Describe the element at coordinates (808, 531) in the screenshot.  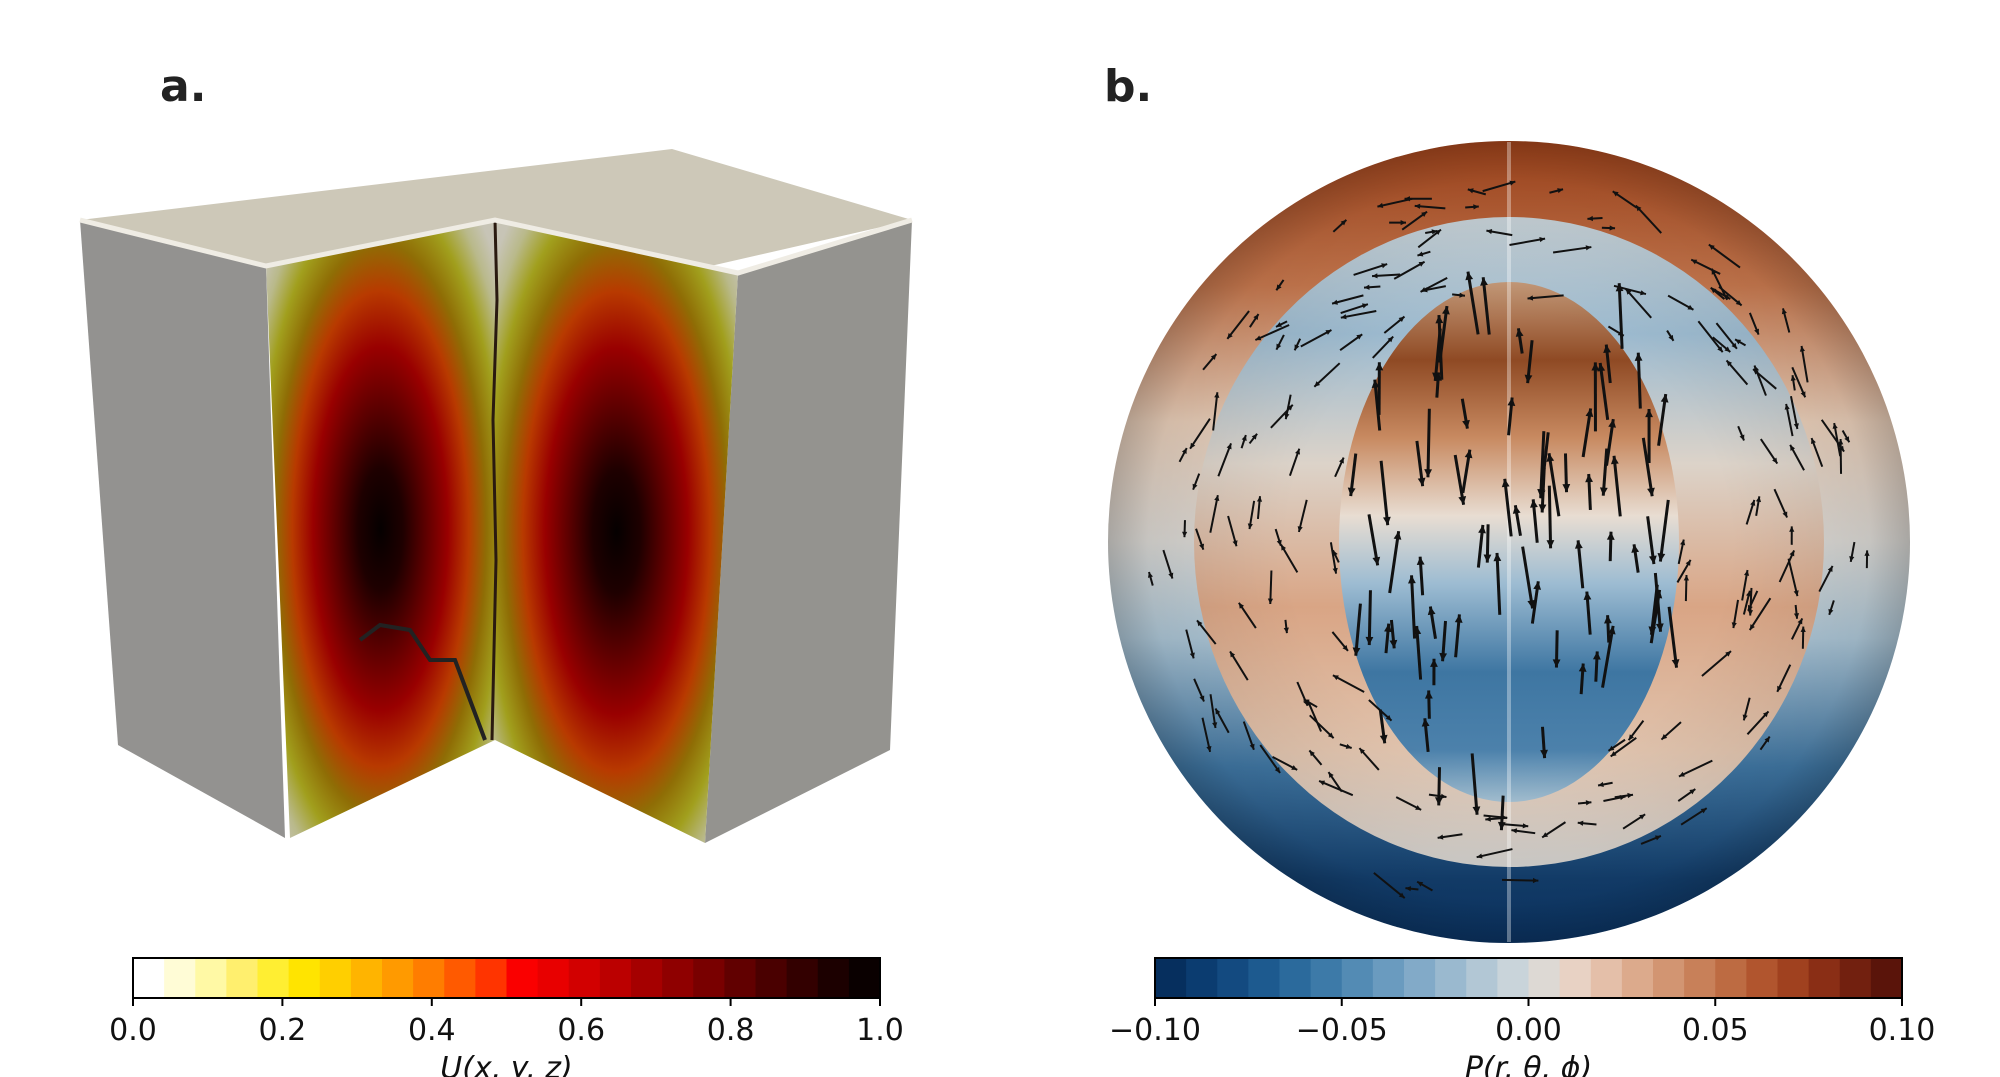
I see `cube-right-face` at that location.